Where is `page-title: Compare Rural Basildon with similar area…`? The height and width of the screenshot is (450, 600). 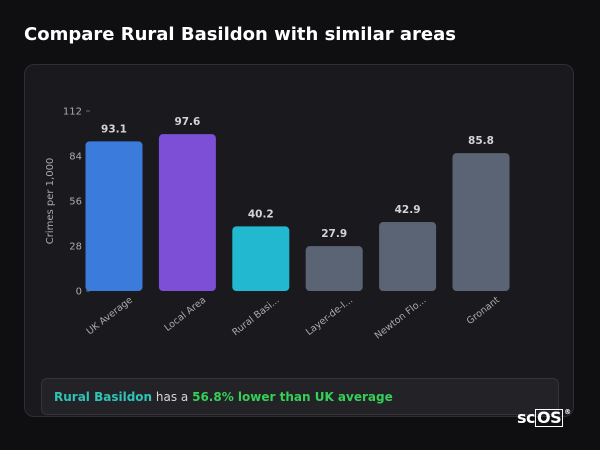
page-title: Compare Rural Basildon with similar area… is located at coordinates (240, 34).